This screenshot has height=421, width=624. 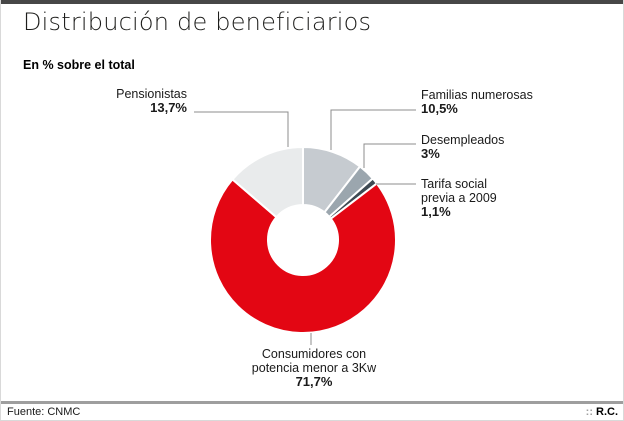 I want to click on credit-label: R.C., so click(x=607, y=412).